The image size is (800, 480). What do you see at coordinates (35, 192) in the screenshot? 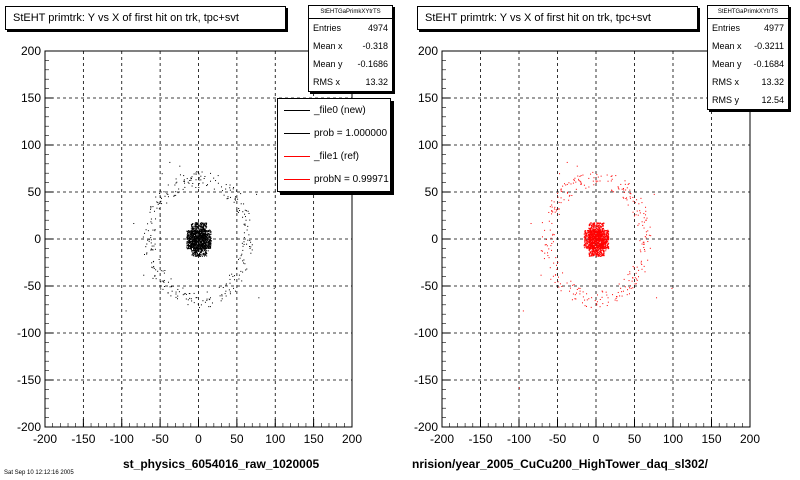
I see `y-tick-label: 50` at bounding box center [35, 192].